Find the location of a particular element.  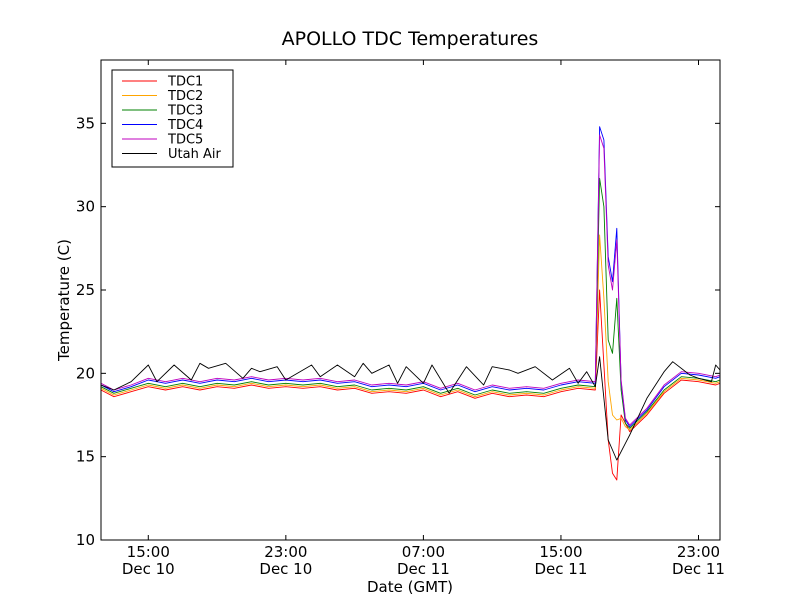

y-axis-label: Temperature (C) is located at coordinates (64, 300).